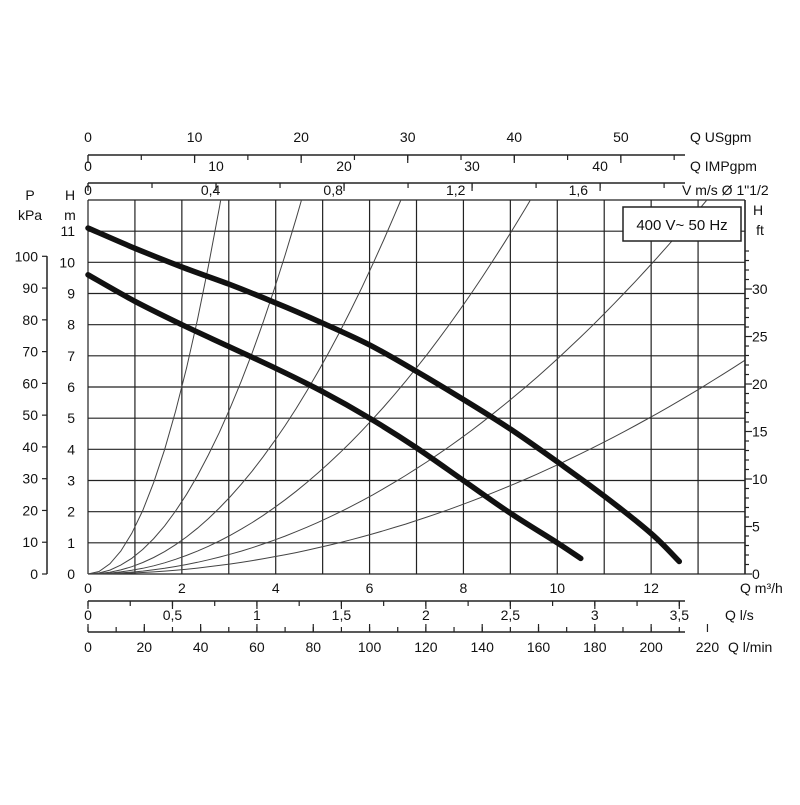 This screenshot has width=800, height=805. I want to click on lmin-tick-label: 160, so click(539, 647).